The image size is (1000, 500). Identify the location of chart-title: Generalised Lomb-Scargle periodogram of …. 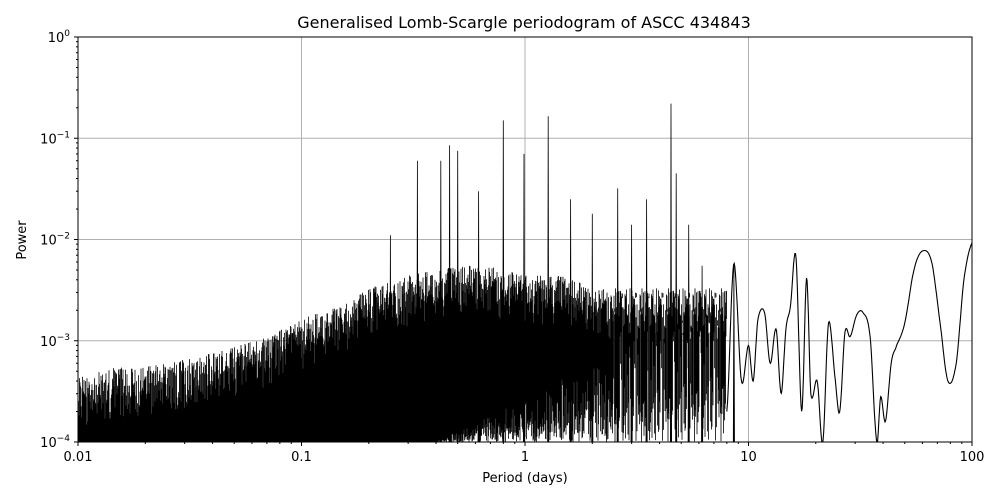
(524, 22).